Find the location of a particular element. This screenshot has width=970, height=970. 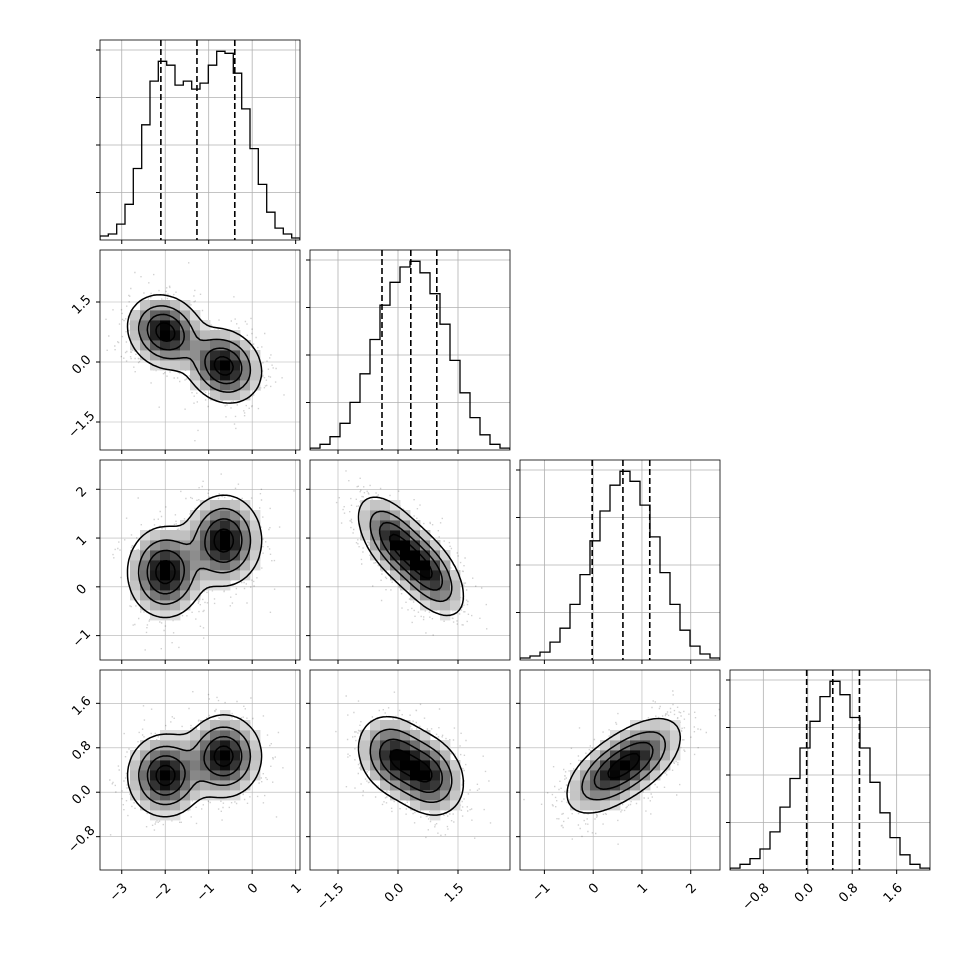

x-tick-label: −0.8 is located at coordinates (756, 897).